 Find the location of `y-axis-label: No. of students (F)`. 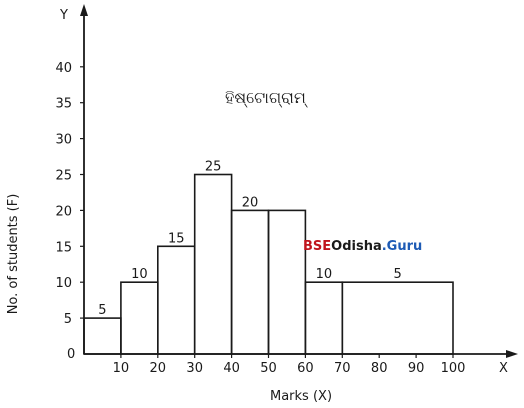

y-axis-label: No. of students (F) is located at coordinates (13, 254).